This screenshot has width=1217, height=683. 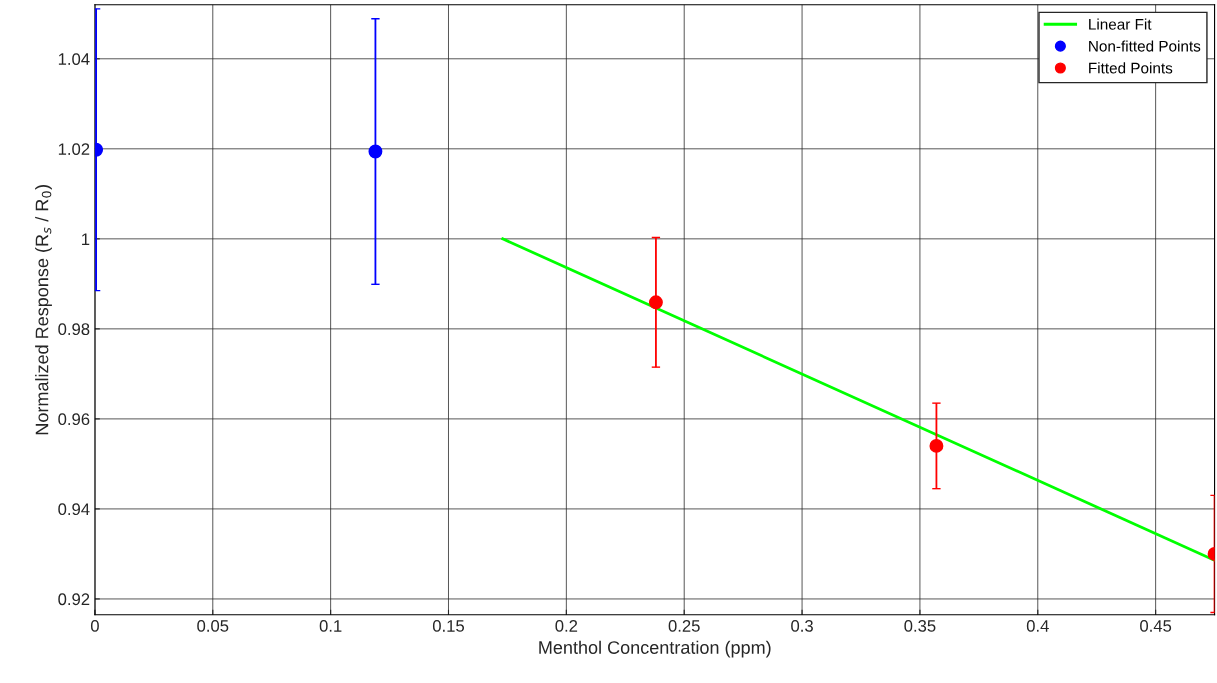 What do you see at coordinates (684, 626) in the screenshot?
I see `x-tick-label: 0.25` at bounding box center [684, 626].